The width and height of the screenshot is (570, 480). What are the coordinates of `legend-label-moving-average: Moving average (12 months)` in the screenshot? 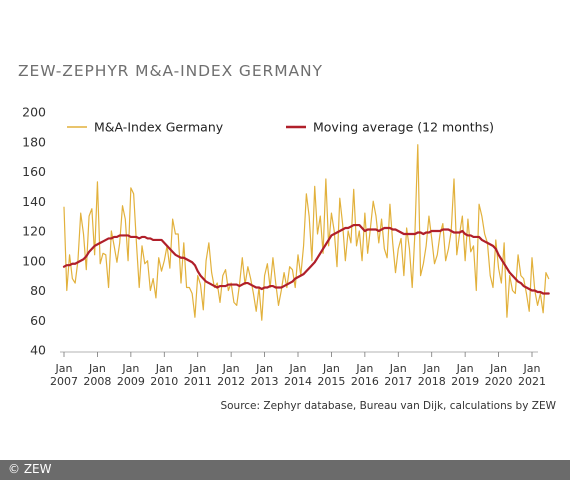 It's located at (403, 127).